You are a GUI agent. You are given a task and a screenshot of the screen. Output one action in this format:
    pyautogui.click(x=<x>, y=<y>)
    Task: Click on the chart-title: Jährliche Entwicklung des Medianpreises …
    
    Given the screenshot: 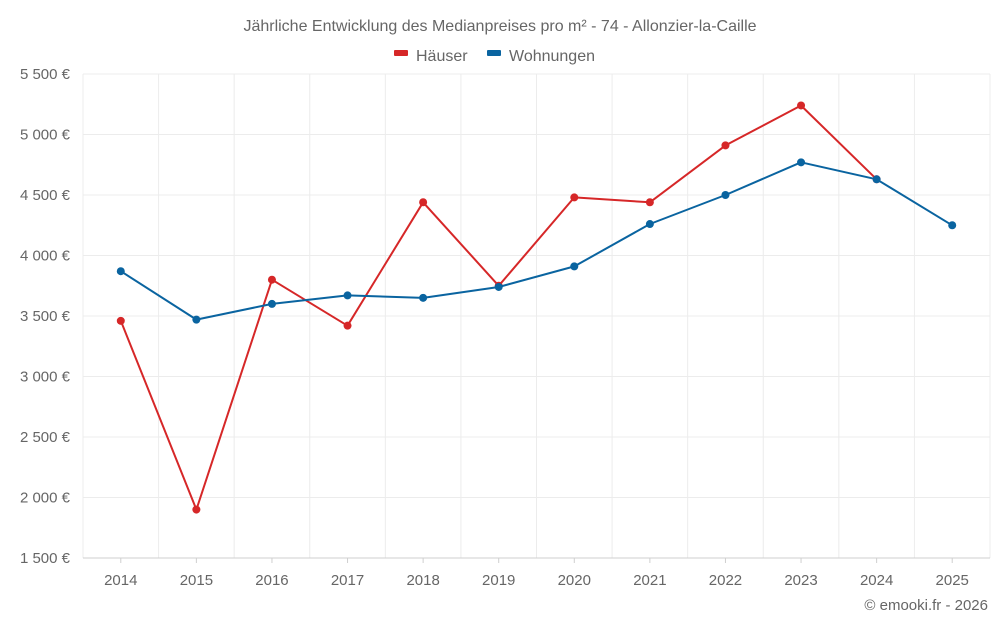 What is the action you would take?
    pyautogui.click(x=499, y=26)
    